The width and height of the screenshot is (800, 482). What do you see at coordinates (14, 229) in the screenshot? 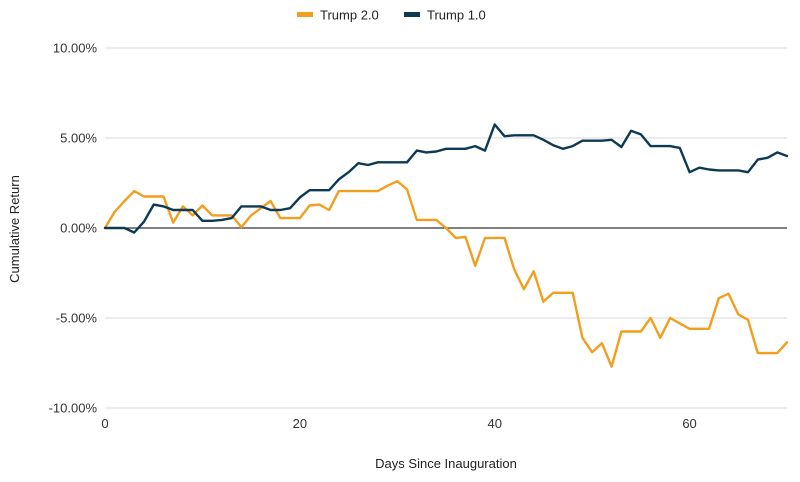
I see `y-axis-title: Cumulative Return` at bounding box center [14, 229].